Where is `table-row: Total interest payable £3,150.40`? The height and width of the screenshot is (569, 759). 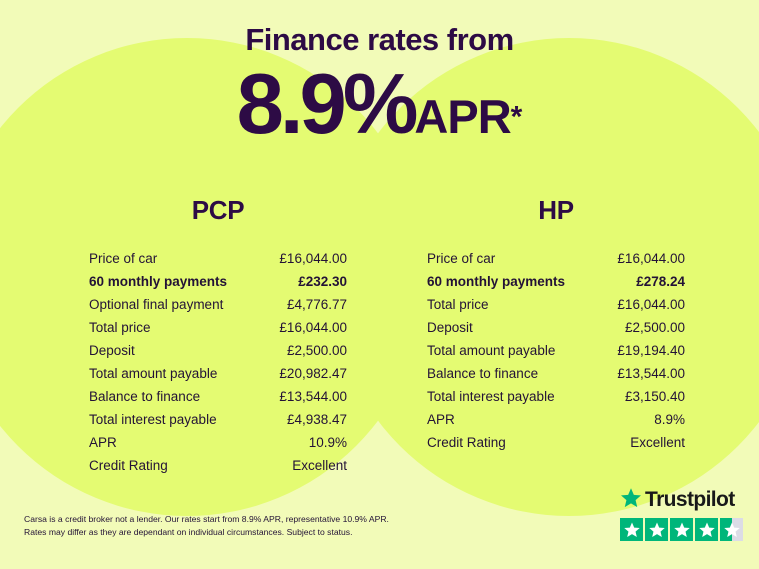 table-row: Total interest payable £3,150.40 is located at coordinates (556, 396).